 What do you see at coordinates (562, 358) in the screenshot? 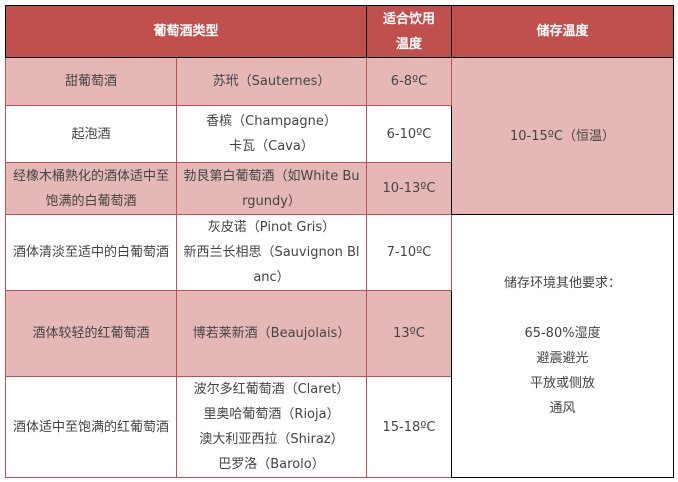
I see `other-item: 避震避光` at bounding box center [562, 358].